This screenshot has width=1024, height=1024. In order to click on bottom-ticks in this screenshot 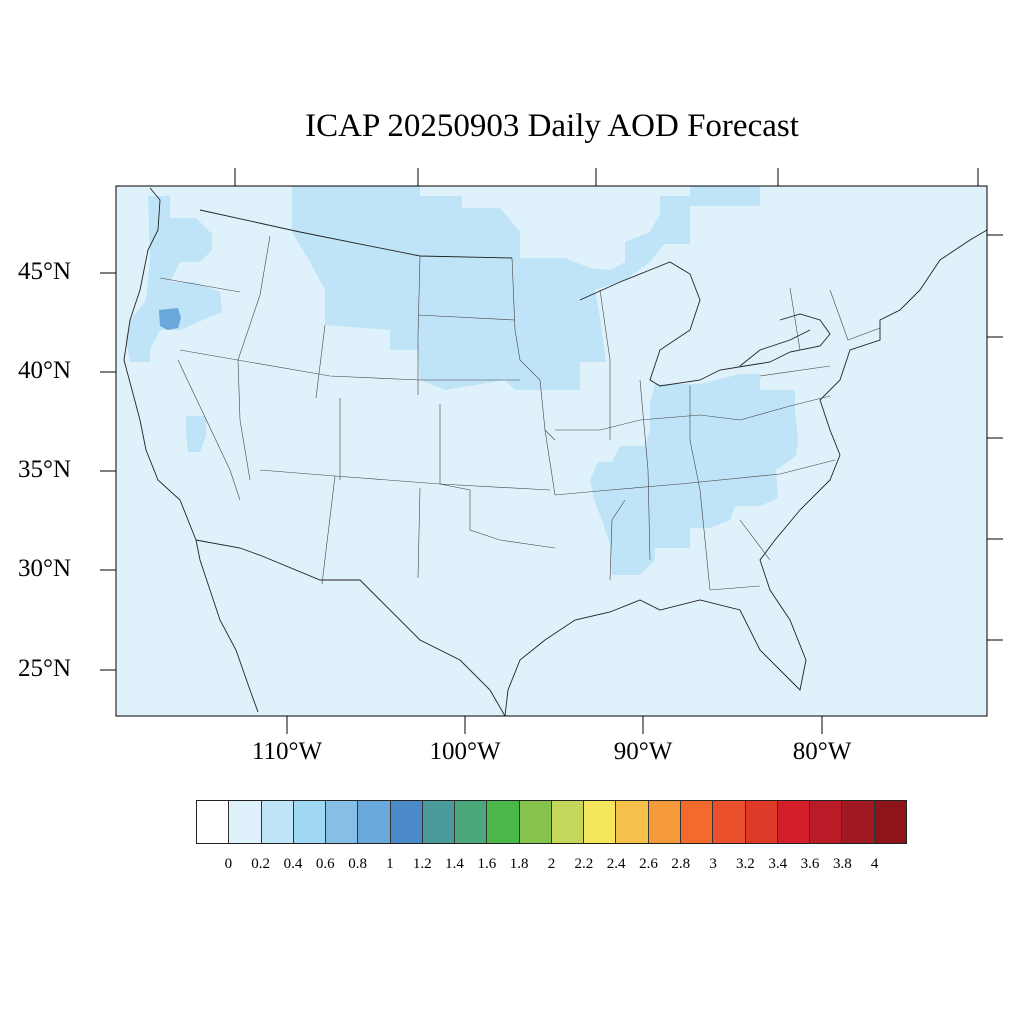, I will do `click(554, 725)`.